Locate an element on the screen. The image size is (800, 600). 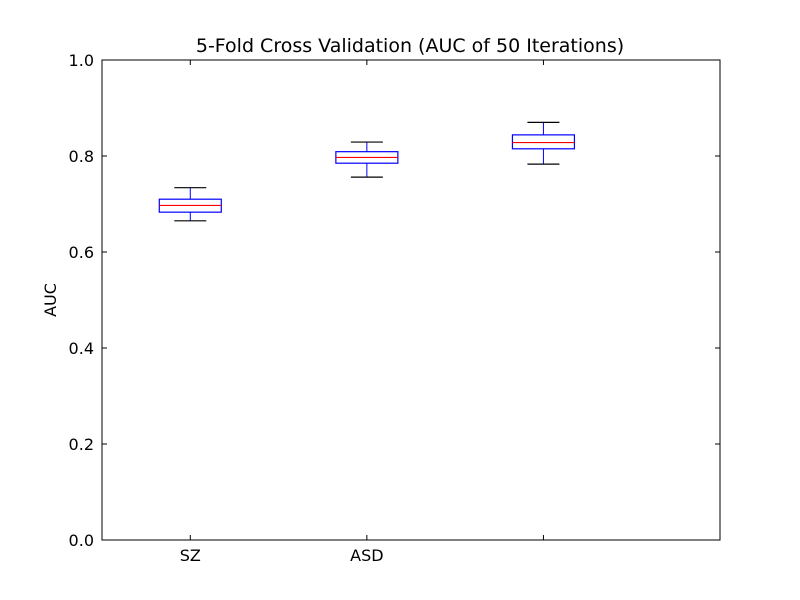
x-tick-label: SZ is located at coordinates (190, 555).